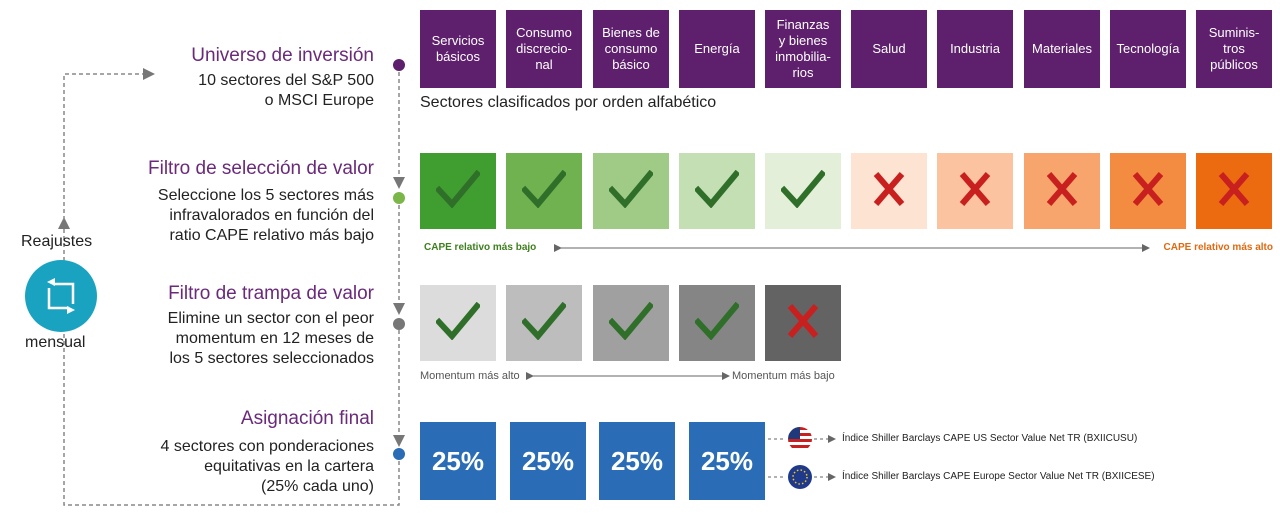 The height and width of the screenshot is (518, 1280). I want to click on sector-box: Tecnología, so click(1148, 49).